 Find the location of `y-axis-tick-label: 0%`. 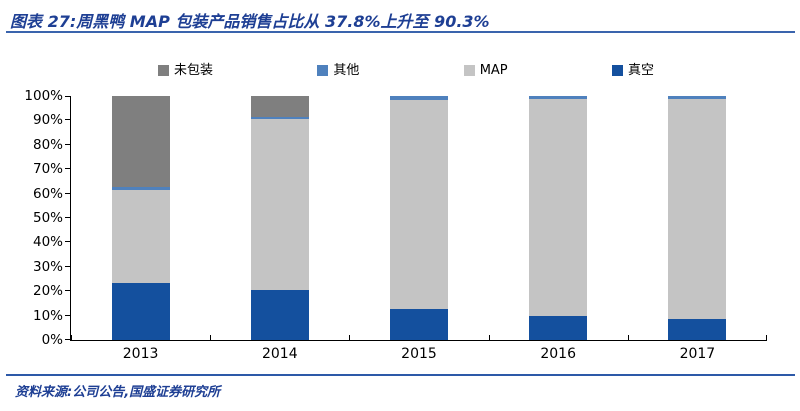

y-axis-tick-label: 0% is located at coordinates (52, 340).